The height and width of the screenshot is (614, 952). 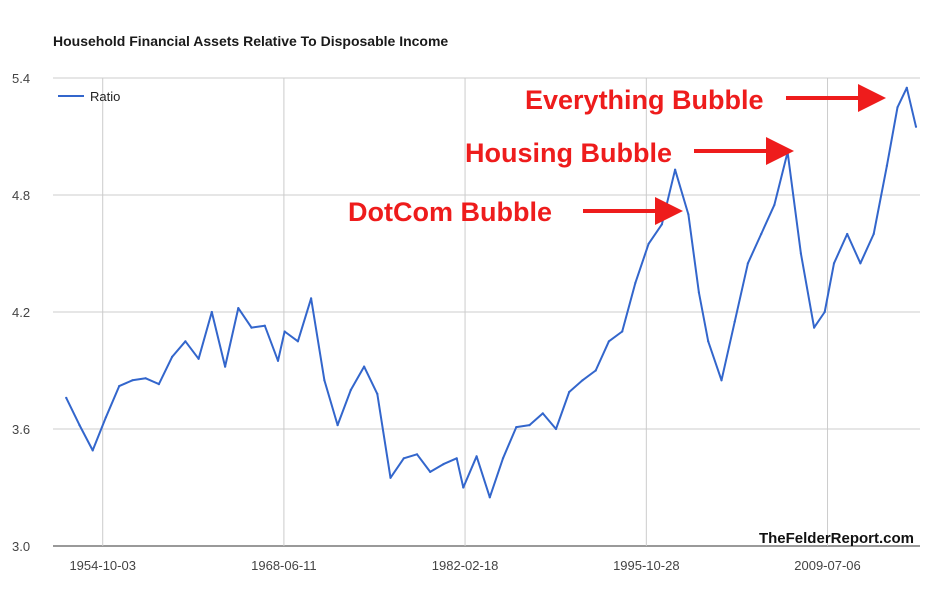 What do you see at coordinates (284, 565) in the screenshot?
I see `x-tick-label: 1968-06-11` at bounding box center [284, 565].